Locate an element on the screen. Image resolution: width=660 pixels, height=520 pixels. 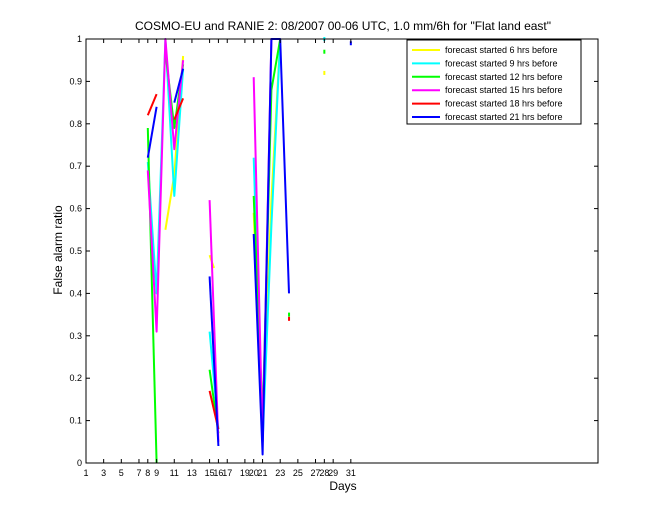
x-tick-label-18: 29 is located at coordinates (333, 473).